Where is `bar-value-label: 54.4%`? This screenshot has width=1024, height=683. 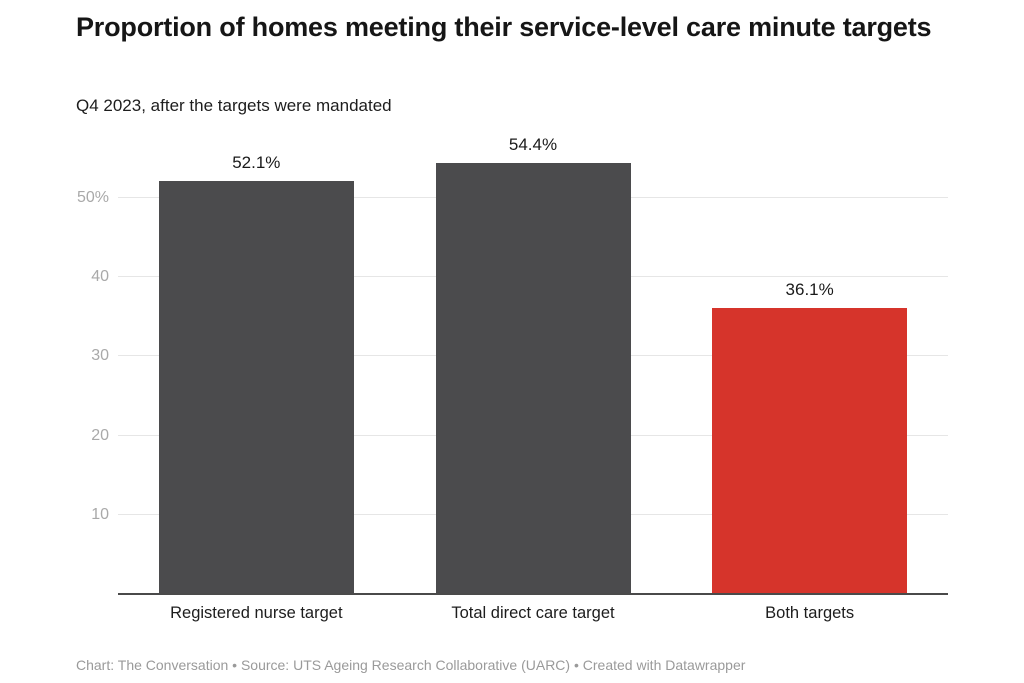 bar-value-label: 54.4% is located at coordinates (533, 144).